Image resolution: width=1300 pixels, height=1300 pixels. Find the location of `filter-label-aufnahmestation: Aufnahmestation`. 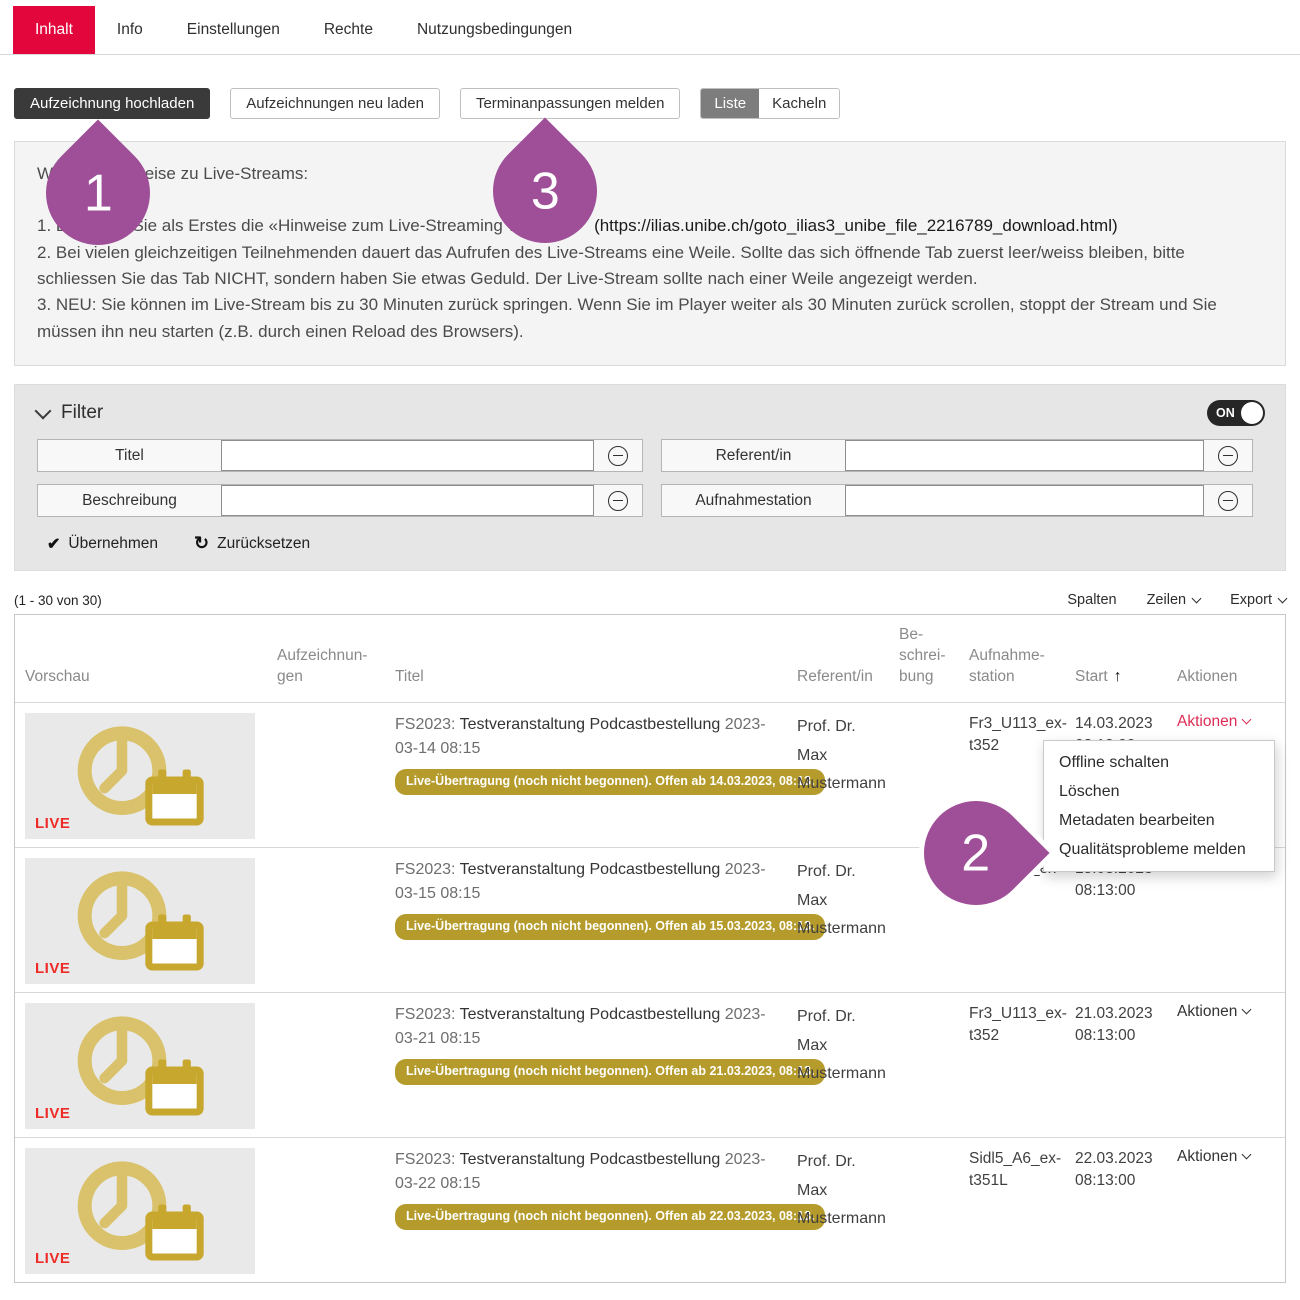

filter-label-aufnahmestation: Aufnahmestation is located at coordinates (753, 500).